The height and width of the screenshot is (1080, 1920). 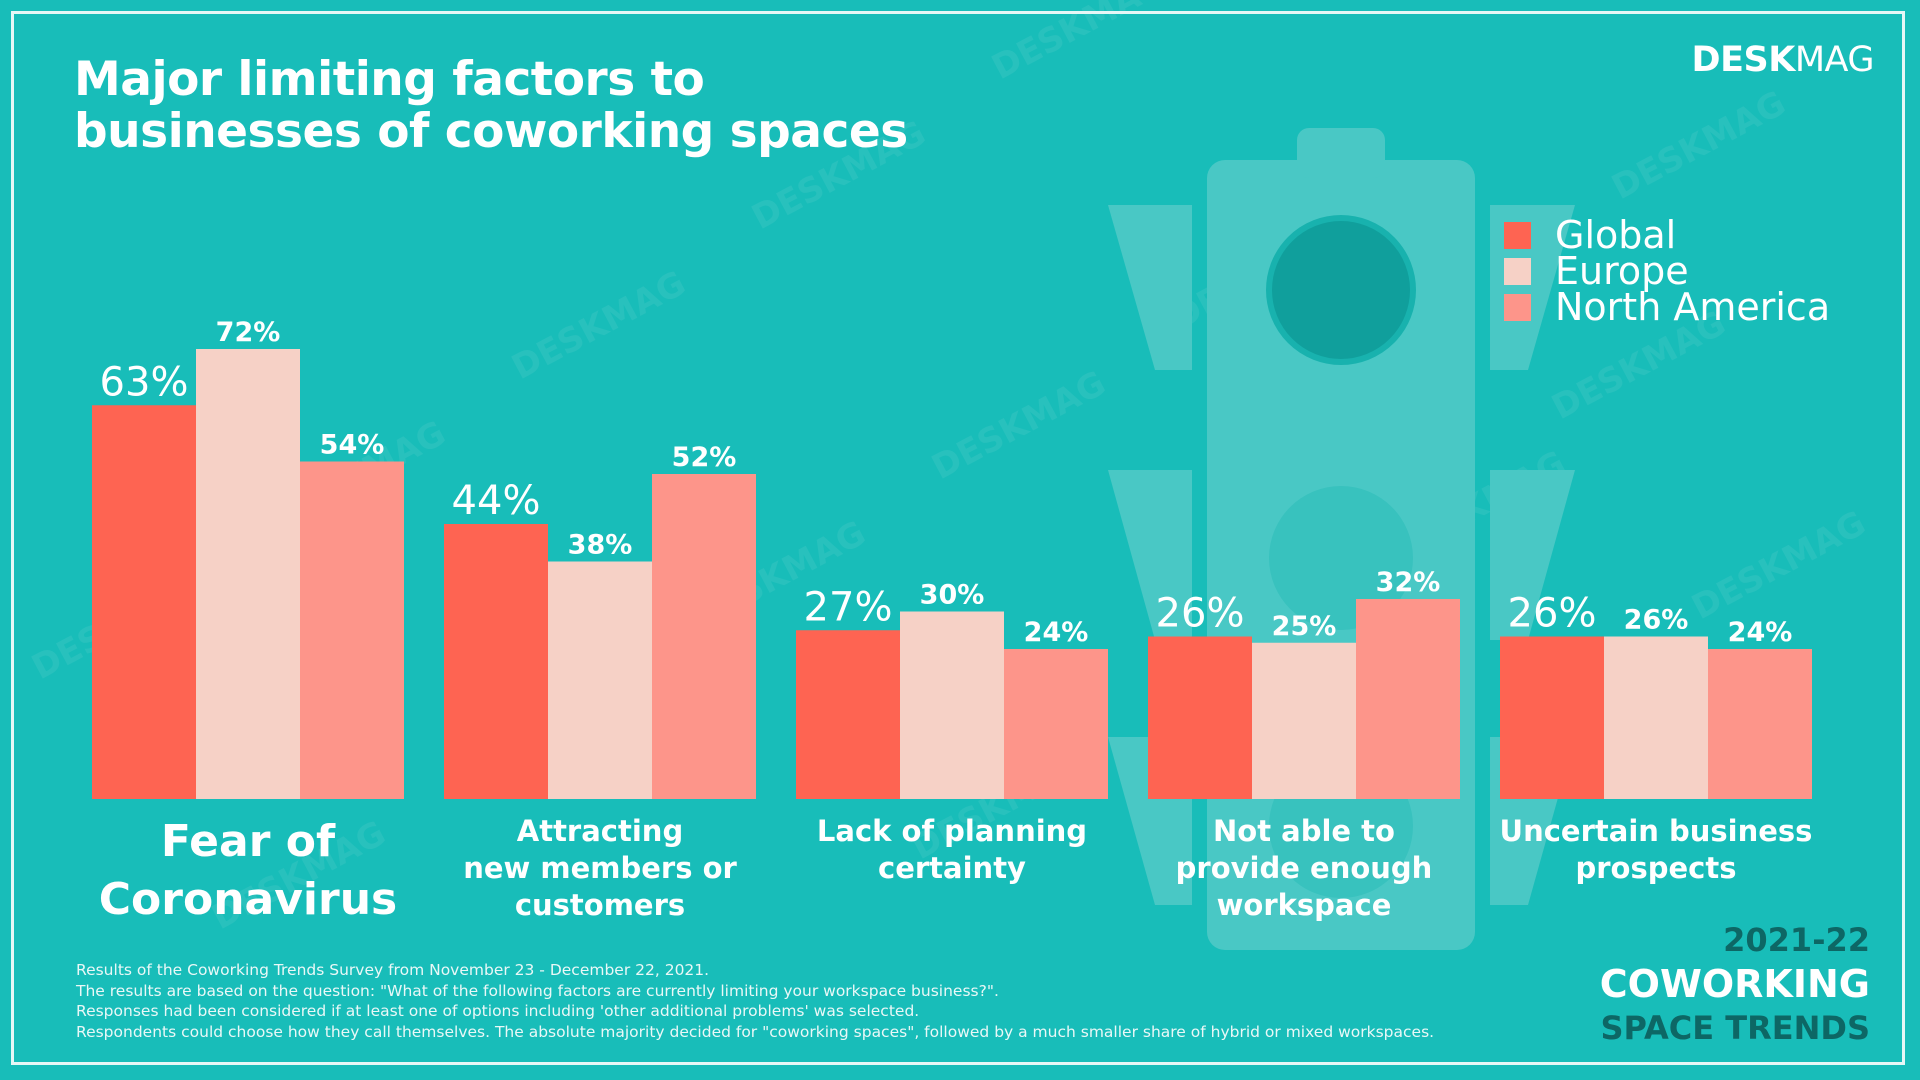 I want to click on category-label: workspace, so click(x=1304, y=905).